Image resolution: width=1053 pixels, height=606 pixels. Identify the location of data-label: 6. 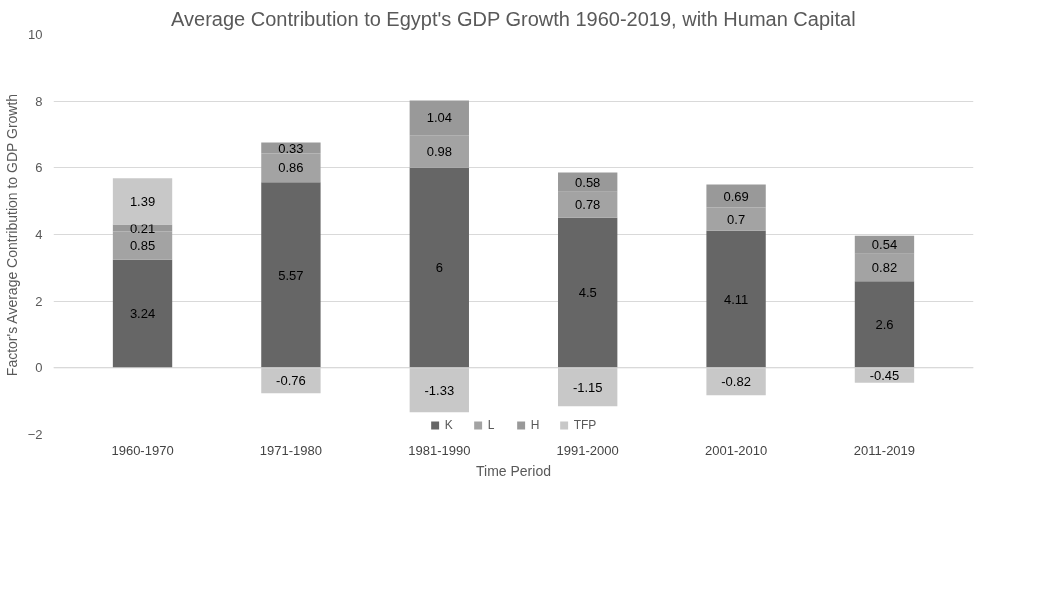
(439, 268).